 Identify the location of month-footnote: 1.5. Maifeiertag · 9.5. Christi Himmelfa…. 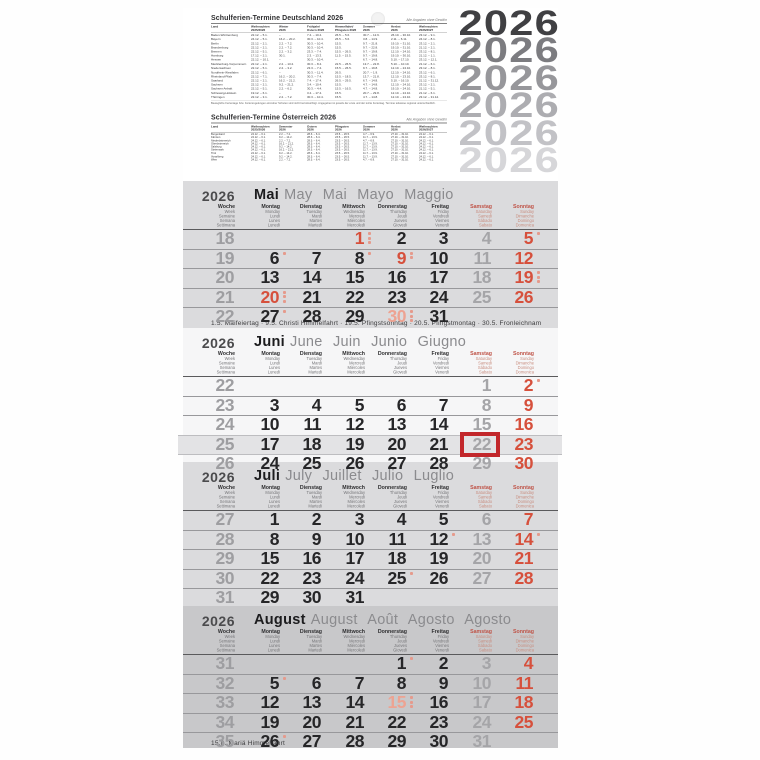
(376, 323).